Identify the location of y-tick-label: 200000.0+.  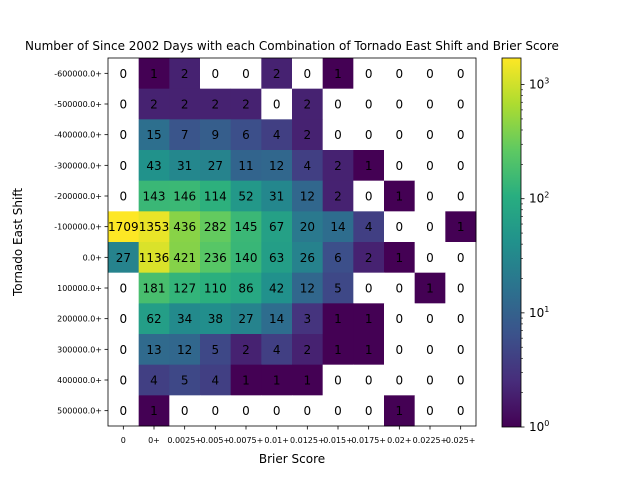
(79, 319).